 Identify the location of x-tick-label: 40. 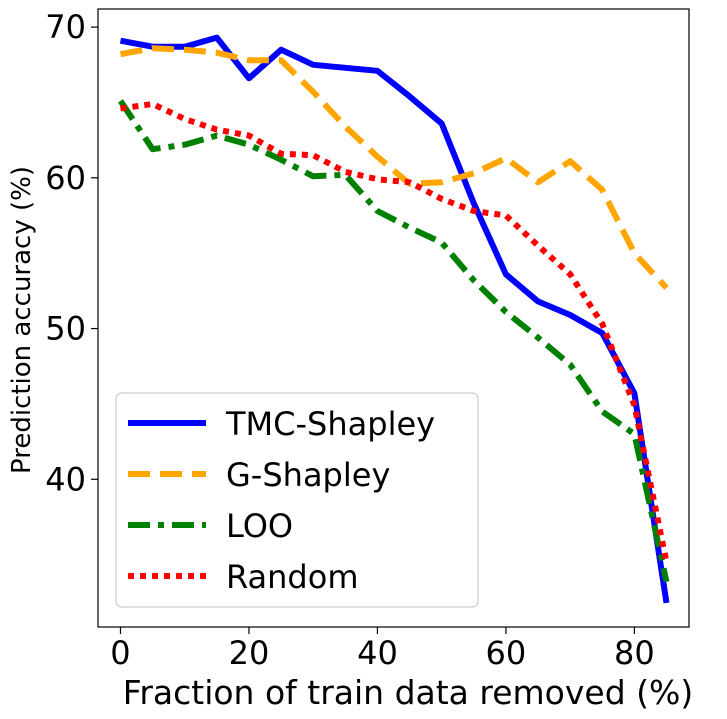
(377, 653).